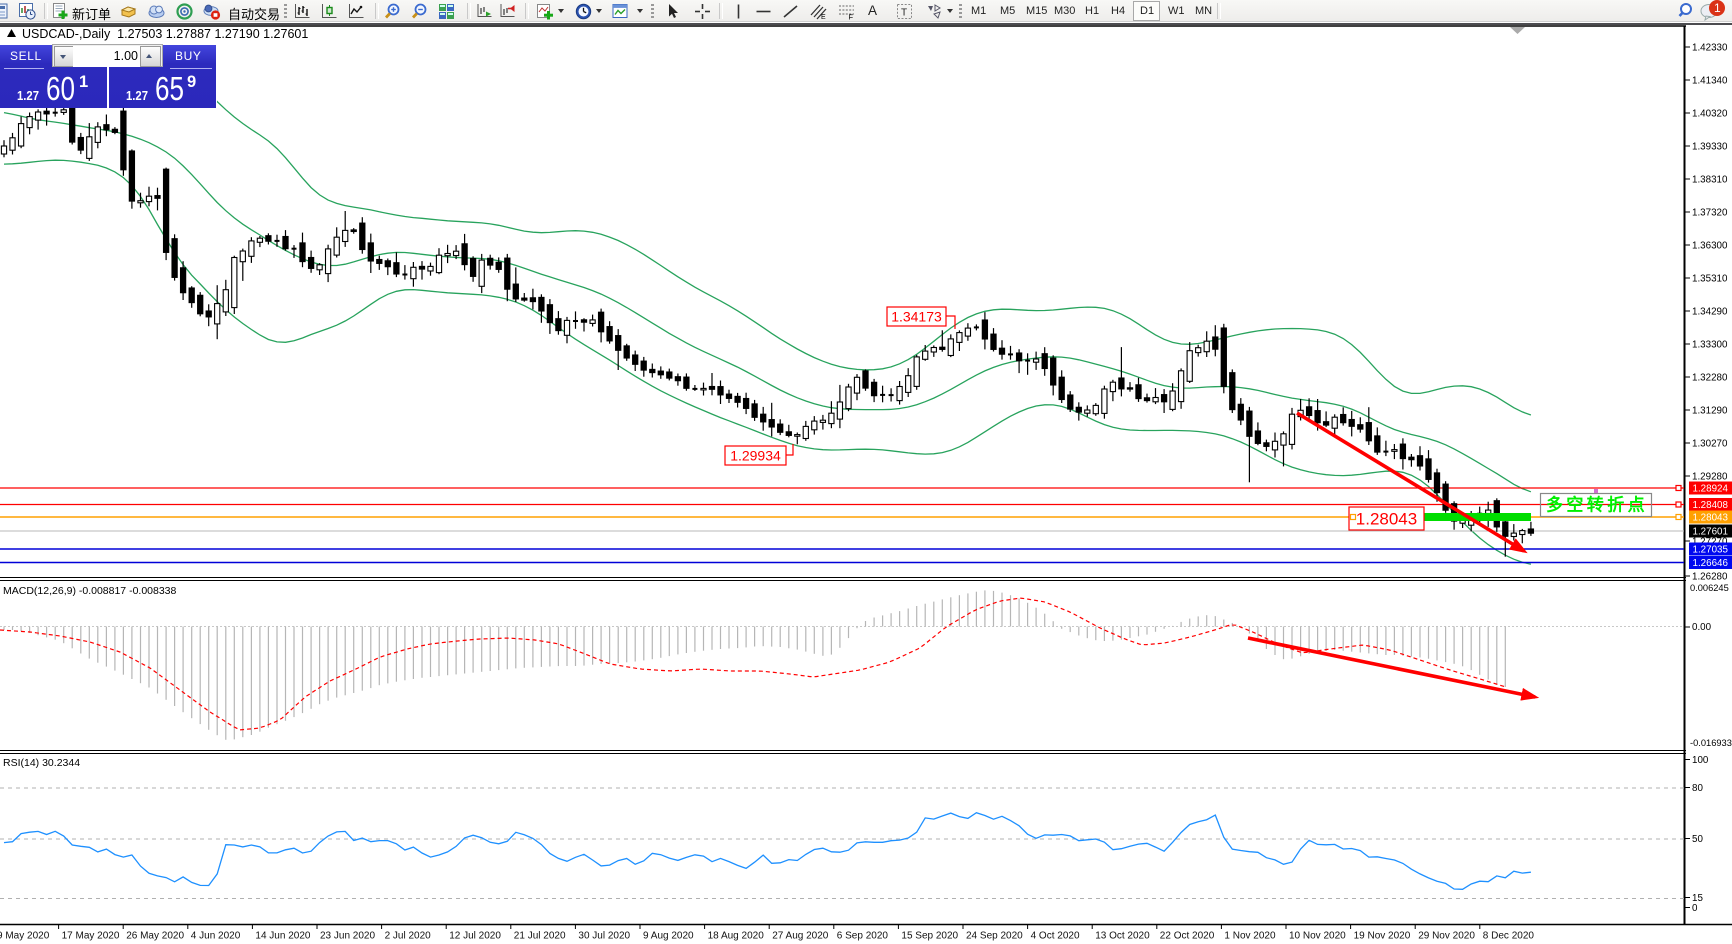 The height and width of the screenshot is (944, 1732). I want to click on svg-text: -0.016933, so click(1711, 743).